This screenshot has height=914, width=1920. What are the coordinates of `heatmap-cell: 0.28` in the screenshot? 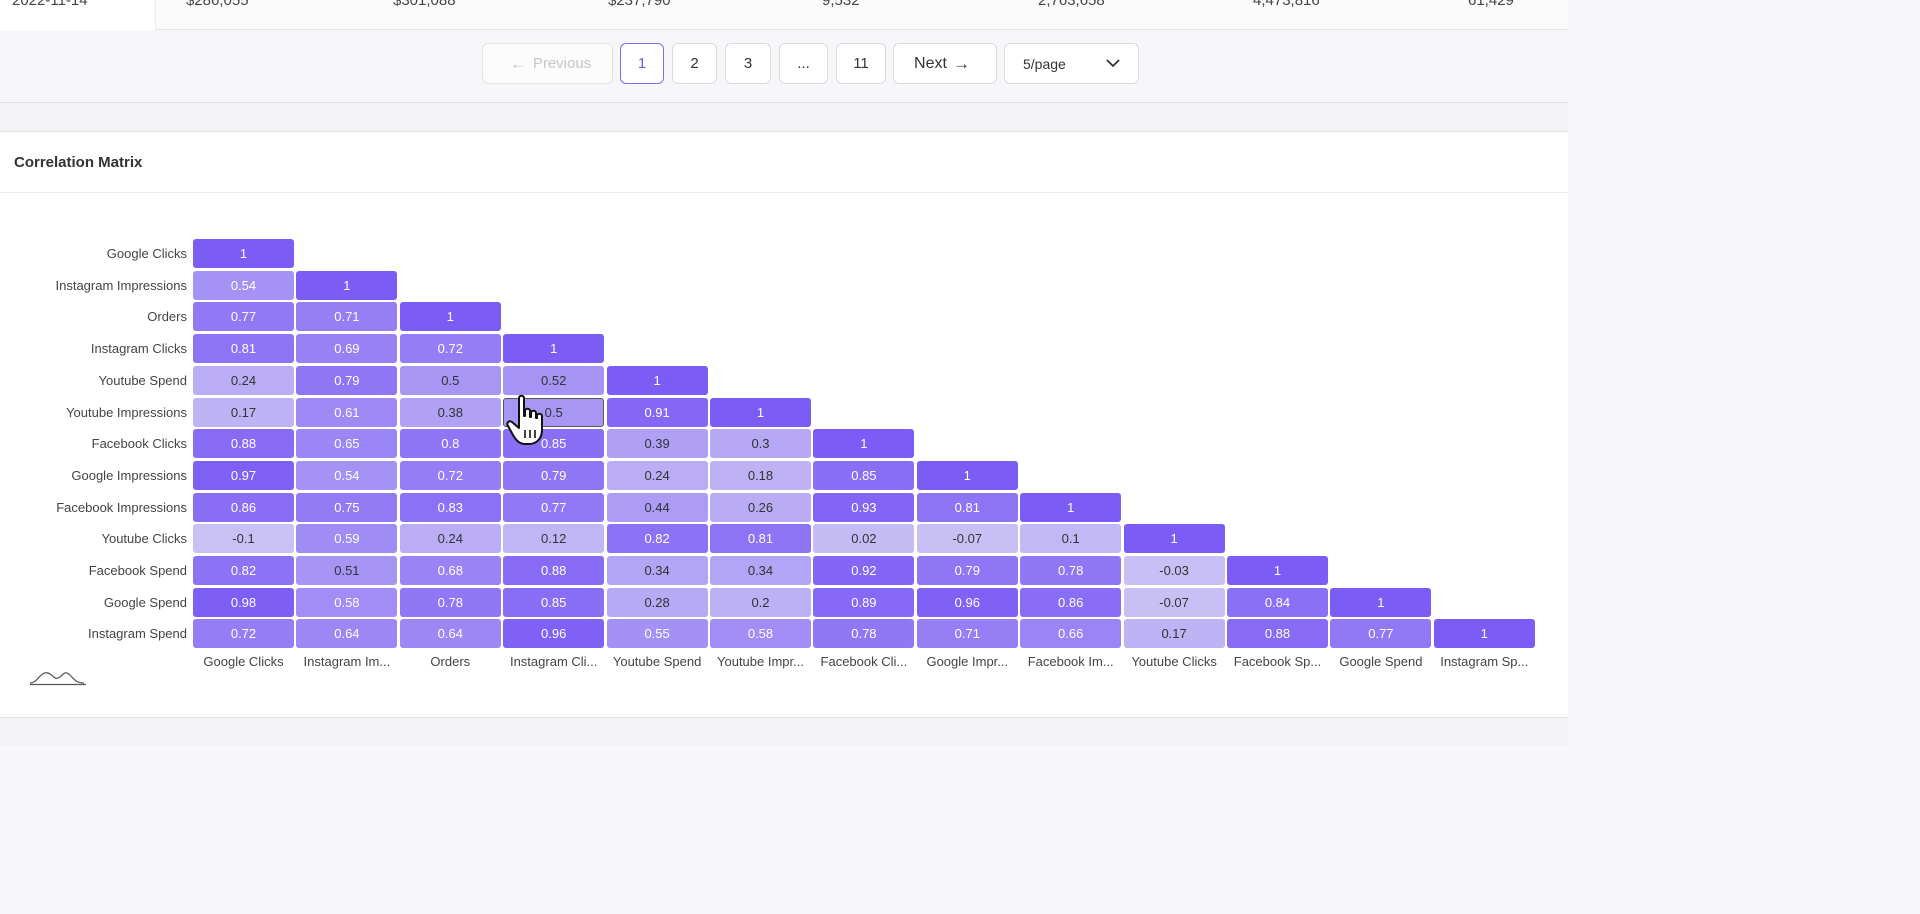 It's located at (657, 602).